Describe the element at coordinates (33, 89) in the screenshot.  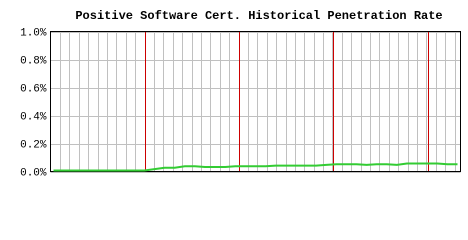
I see `y-tick-label: 0.6%` at that location.